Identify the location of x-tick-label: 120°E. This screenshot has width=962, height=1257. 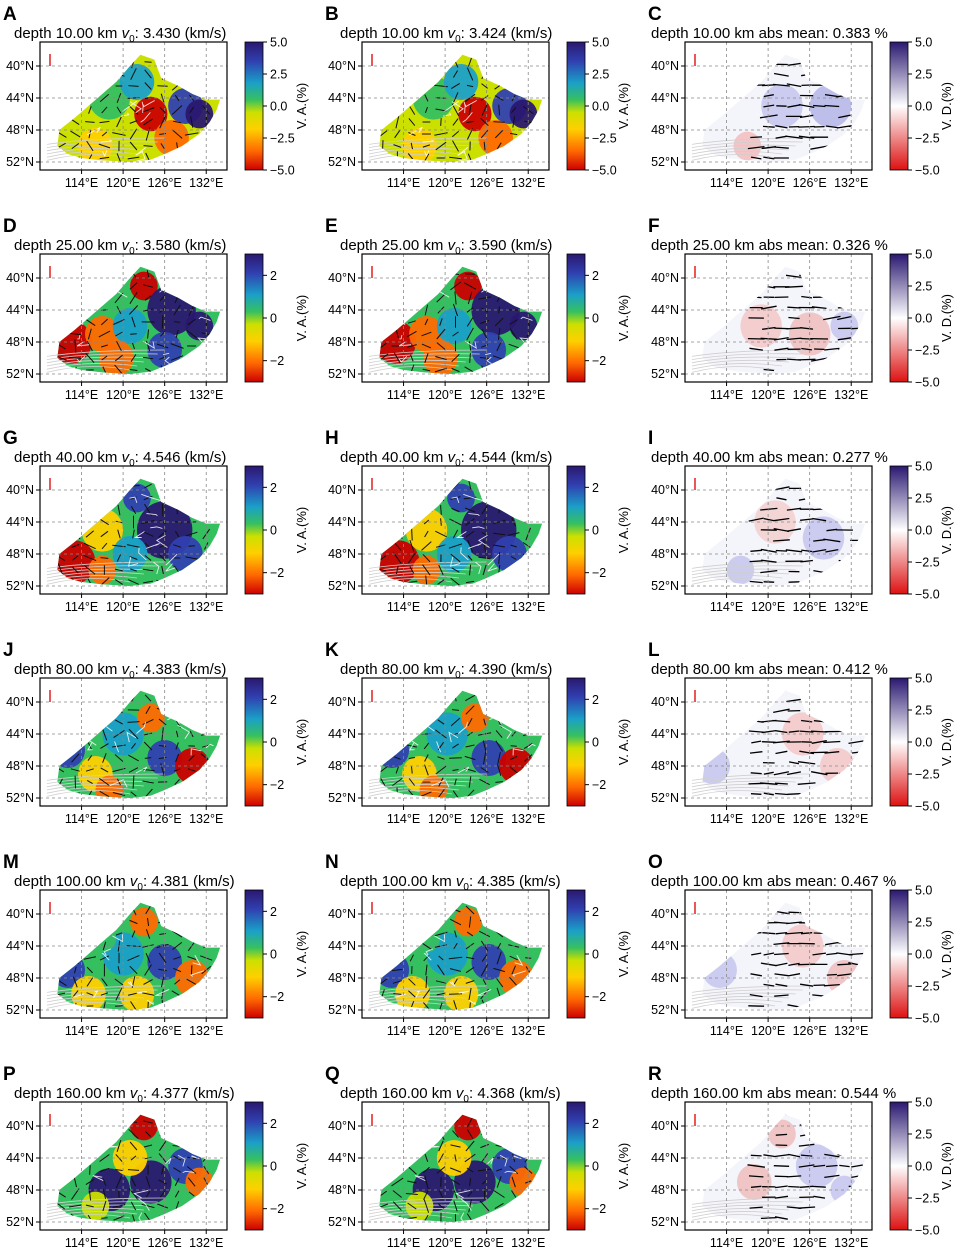
(768, 819).